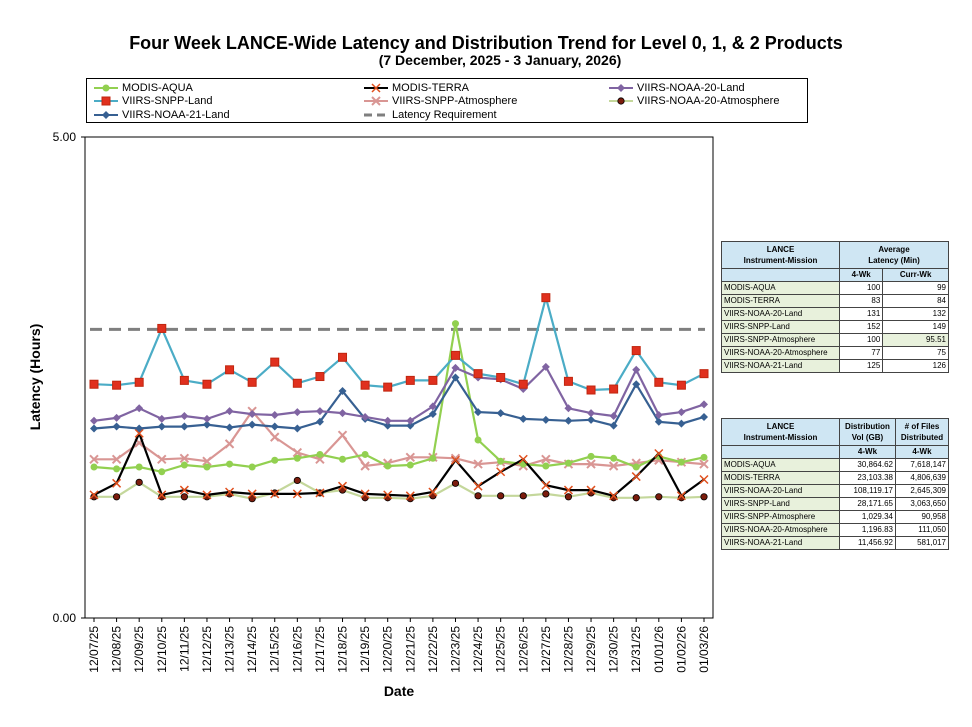 This screenshot has height=727, width=972. I want to click on series-modis-aqua, so click(399, 398).